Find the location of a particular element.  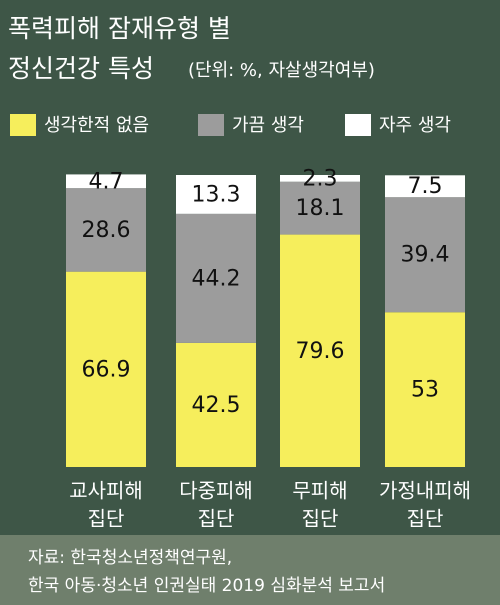

legend-label: 가끔 생각 is located at coordinates (268, 125).